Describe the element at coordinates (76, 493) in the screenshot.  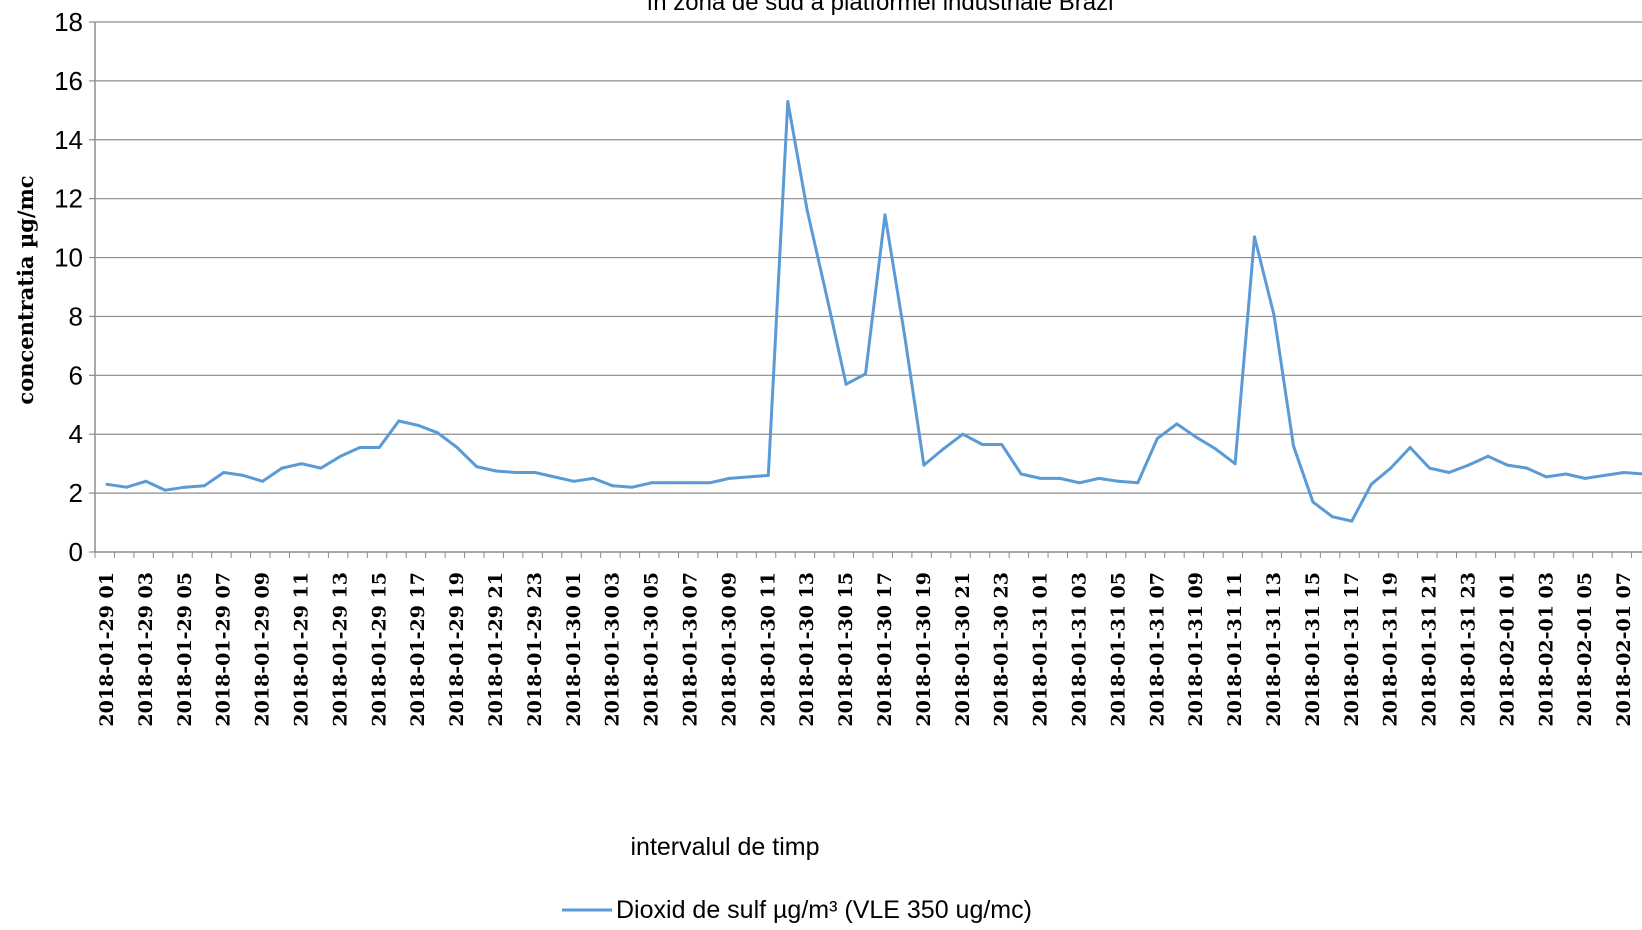
I see `y-tick-label: 2` at that location.